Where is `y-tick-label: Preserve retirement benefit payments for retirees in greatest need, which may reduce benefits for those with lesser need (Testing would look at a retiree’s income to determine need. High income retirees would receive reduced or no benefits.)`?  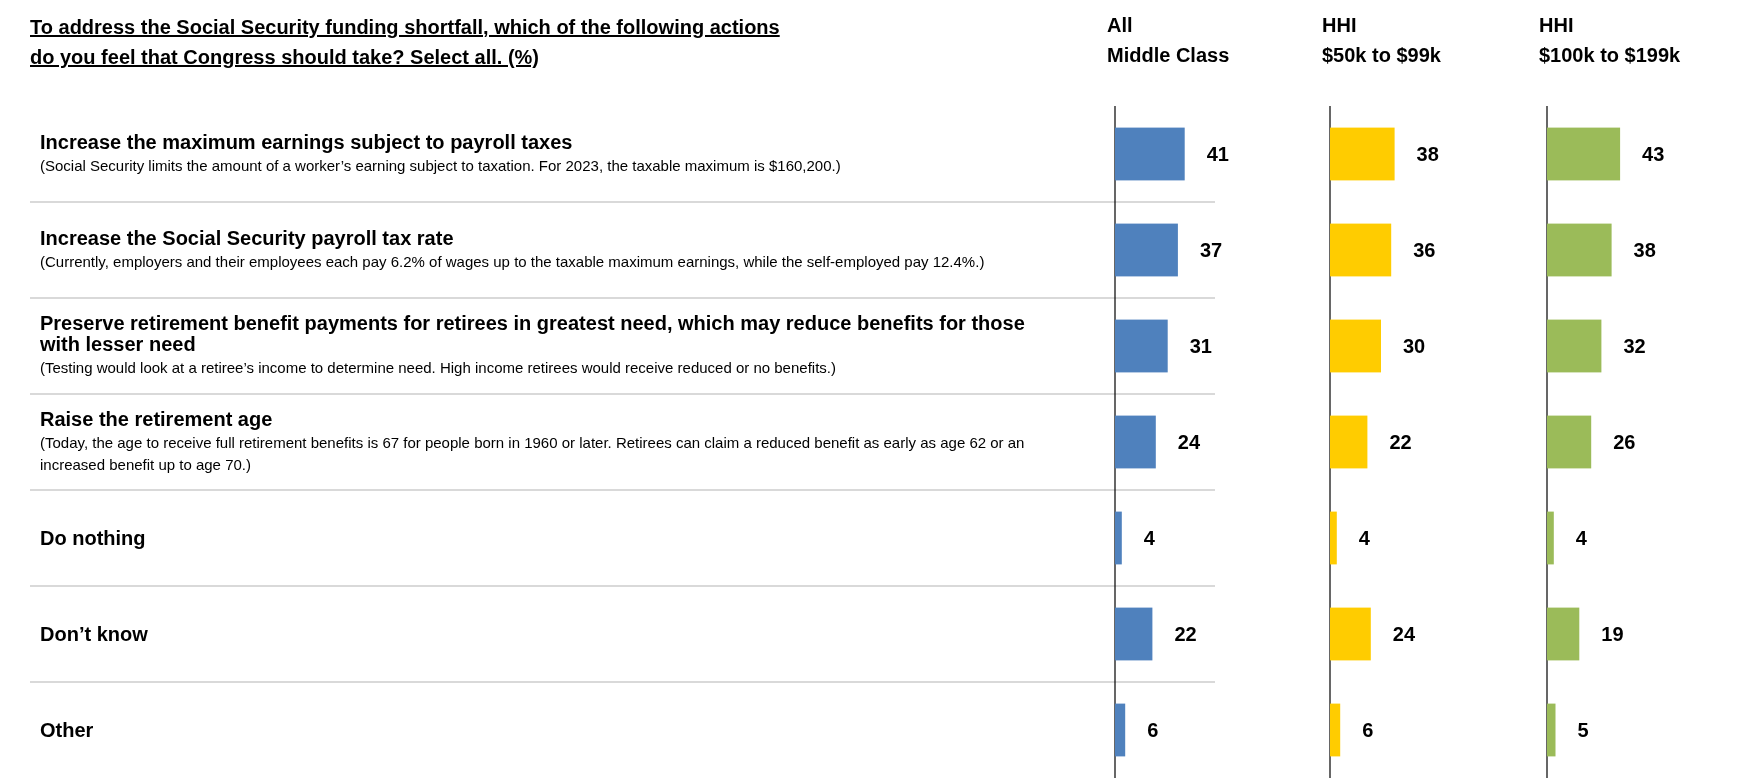
y-tick-label: Preserve retirement benefit payments for retirees in greatest need, which may reduce benefits for those with lesser need (Testing would look at a retiree’s income to determine need. High income retirees would receive reduced or no benefits.) is located at coordinates (533, 345).